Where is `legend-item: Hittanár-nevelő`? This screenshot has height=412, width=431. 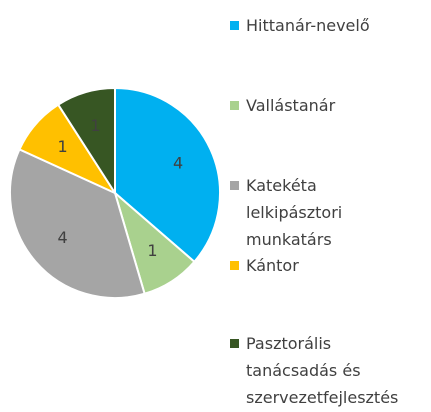 legend-item: Hittanár-nevelő is located at coordinates (303, 25).